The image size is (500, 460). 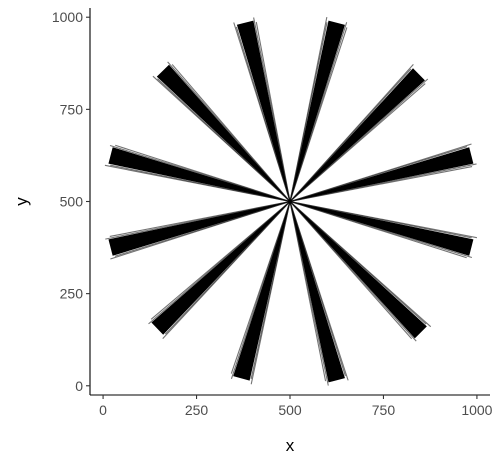 I want to click on x-tick-label: 500, so click(x=290, y=410).